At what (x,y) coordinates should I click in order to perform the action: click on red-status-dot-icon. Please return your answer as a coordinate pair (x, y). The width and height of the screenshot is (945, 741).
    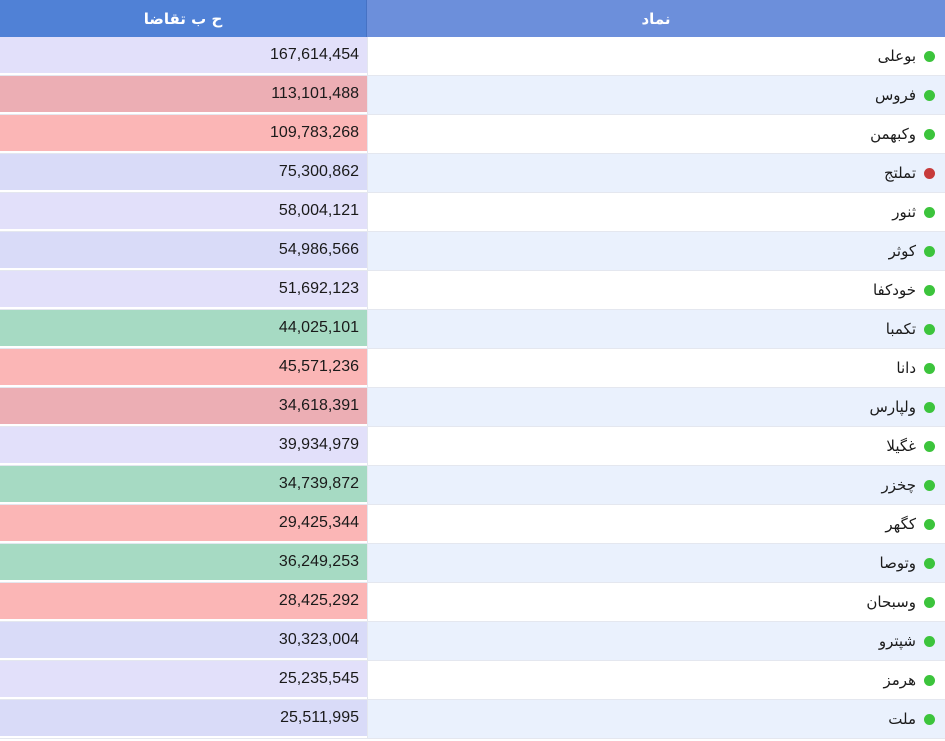
    Looking at the image, I should click on (929, 173).